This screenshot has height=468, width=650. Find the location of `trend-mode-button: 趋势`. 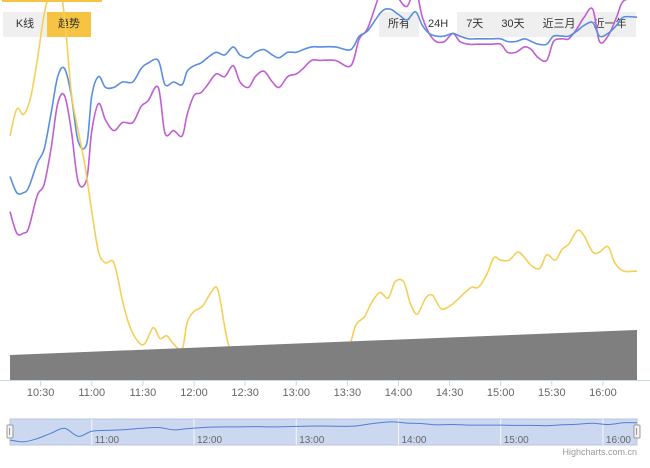

trend-mode-button: 趋势 is located at coordinates (69, 24).